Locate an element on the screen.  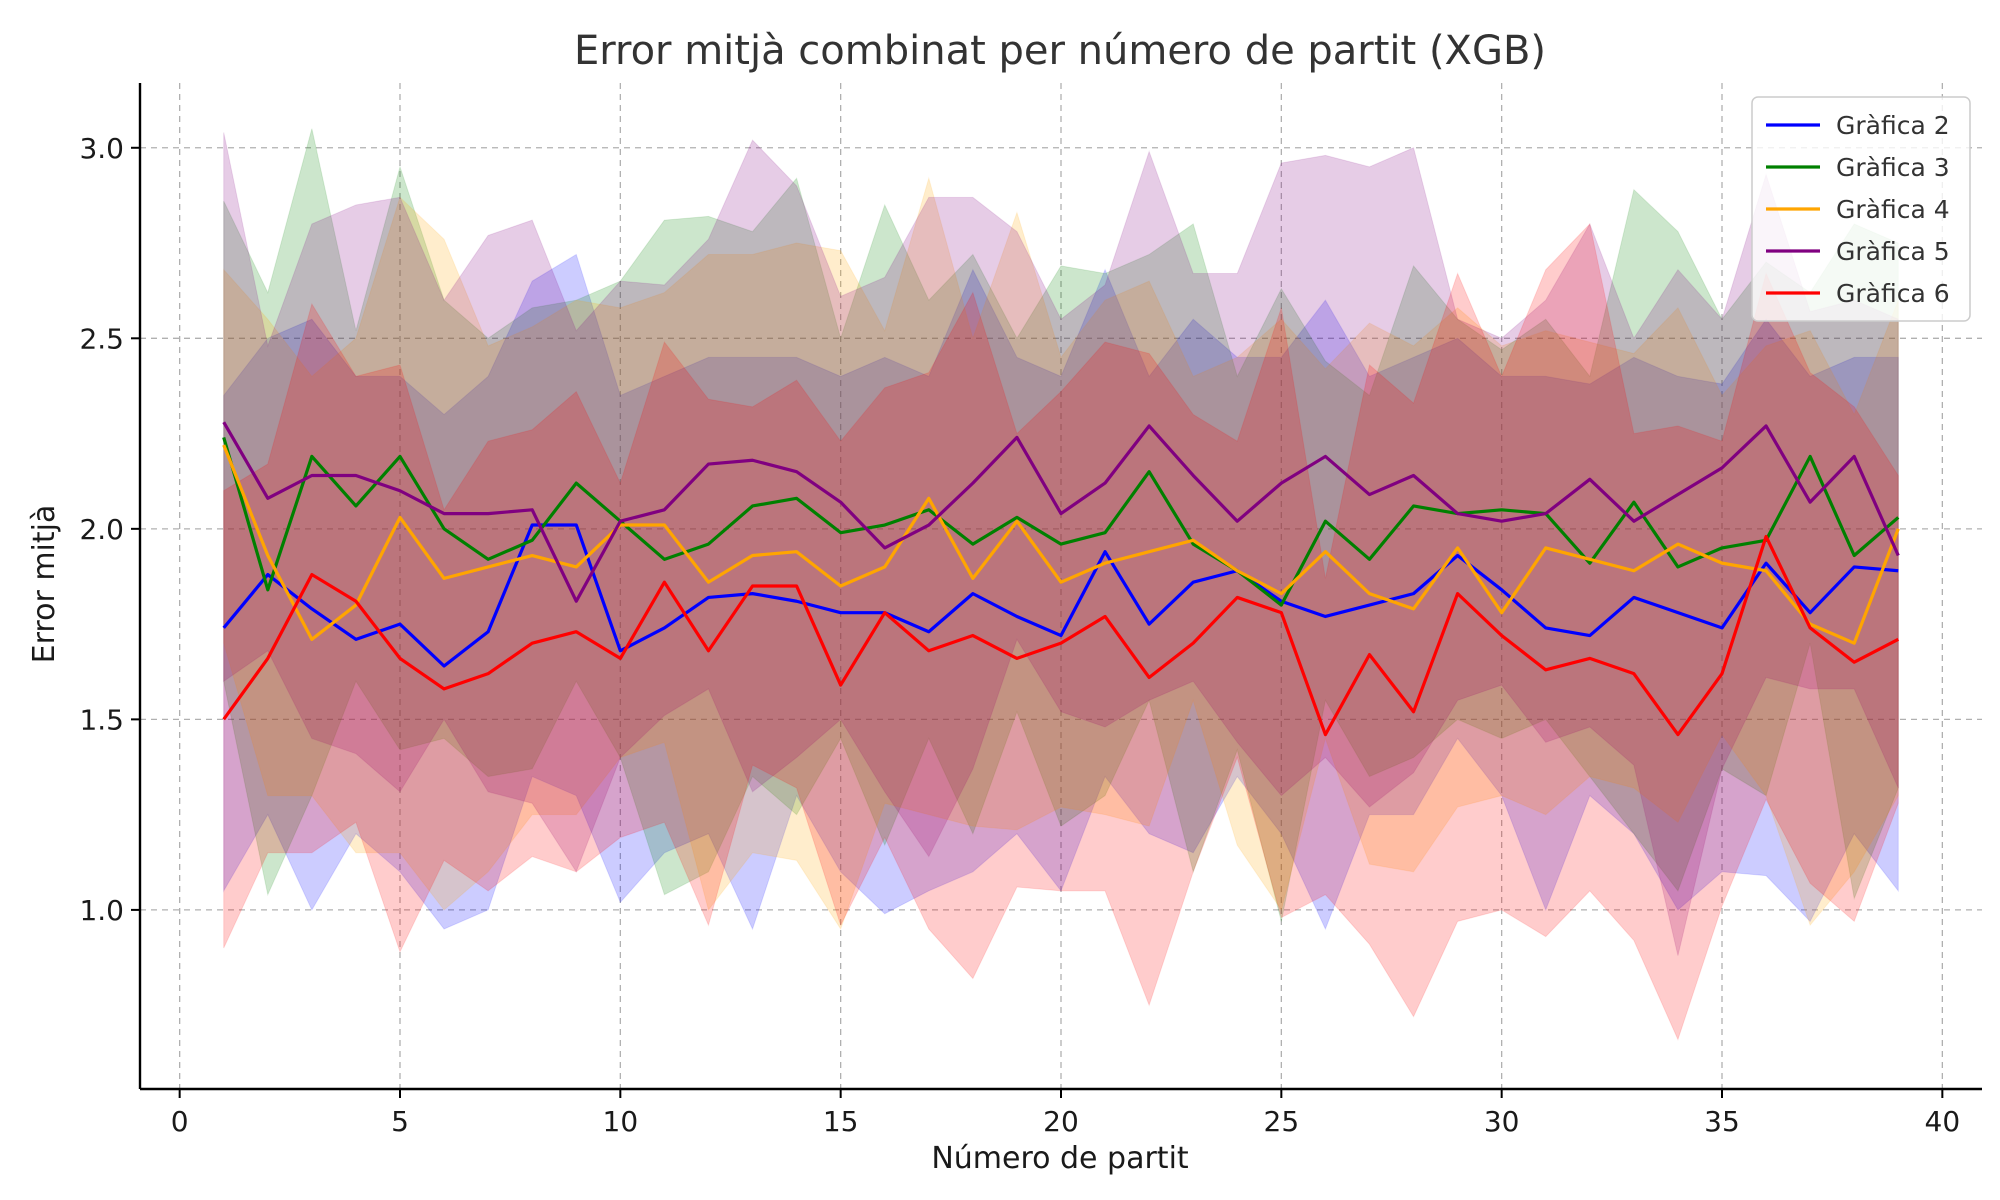
y-tick-label-4: 3.0 is located at coordinates (101, 148).